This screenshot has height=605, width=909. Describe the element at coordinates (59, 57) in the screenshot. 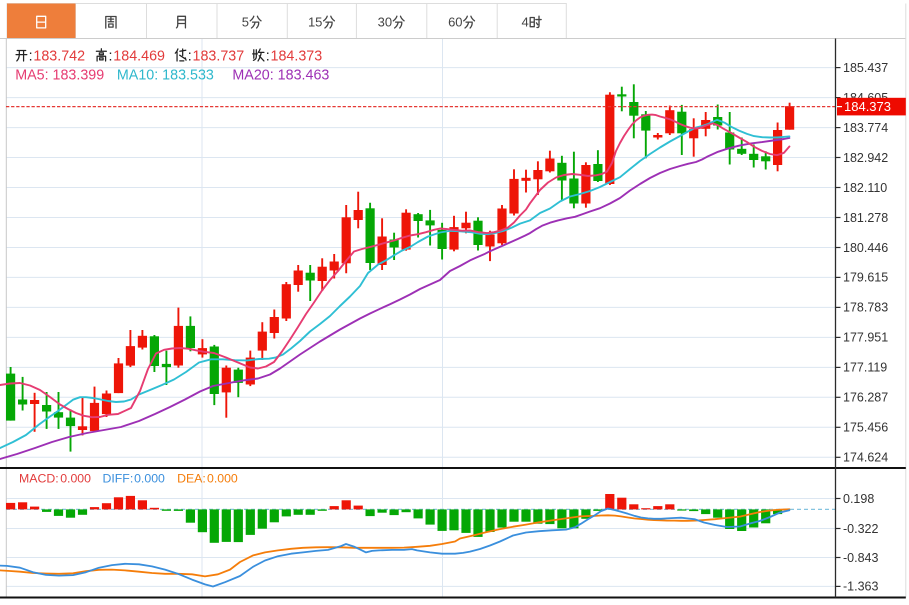

I see `svg-text: 183.742` at that location.